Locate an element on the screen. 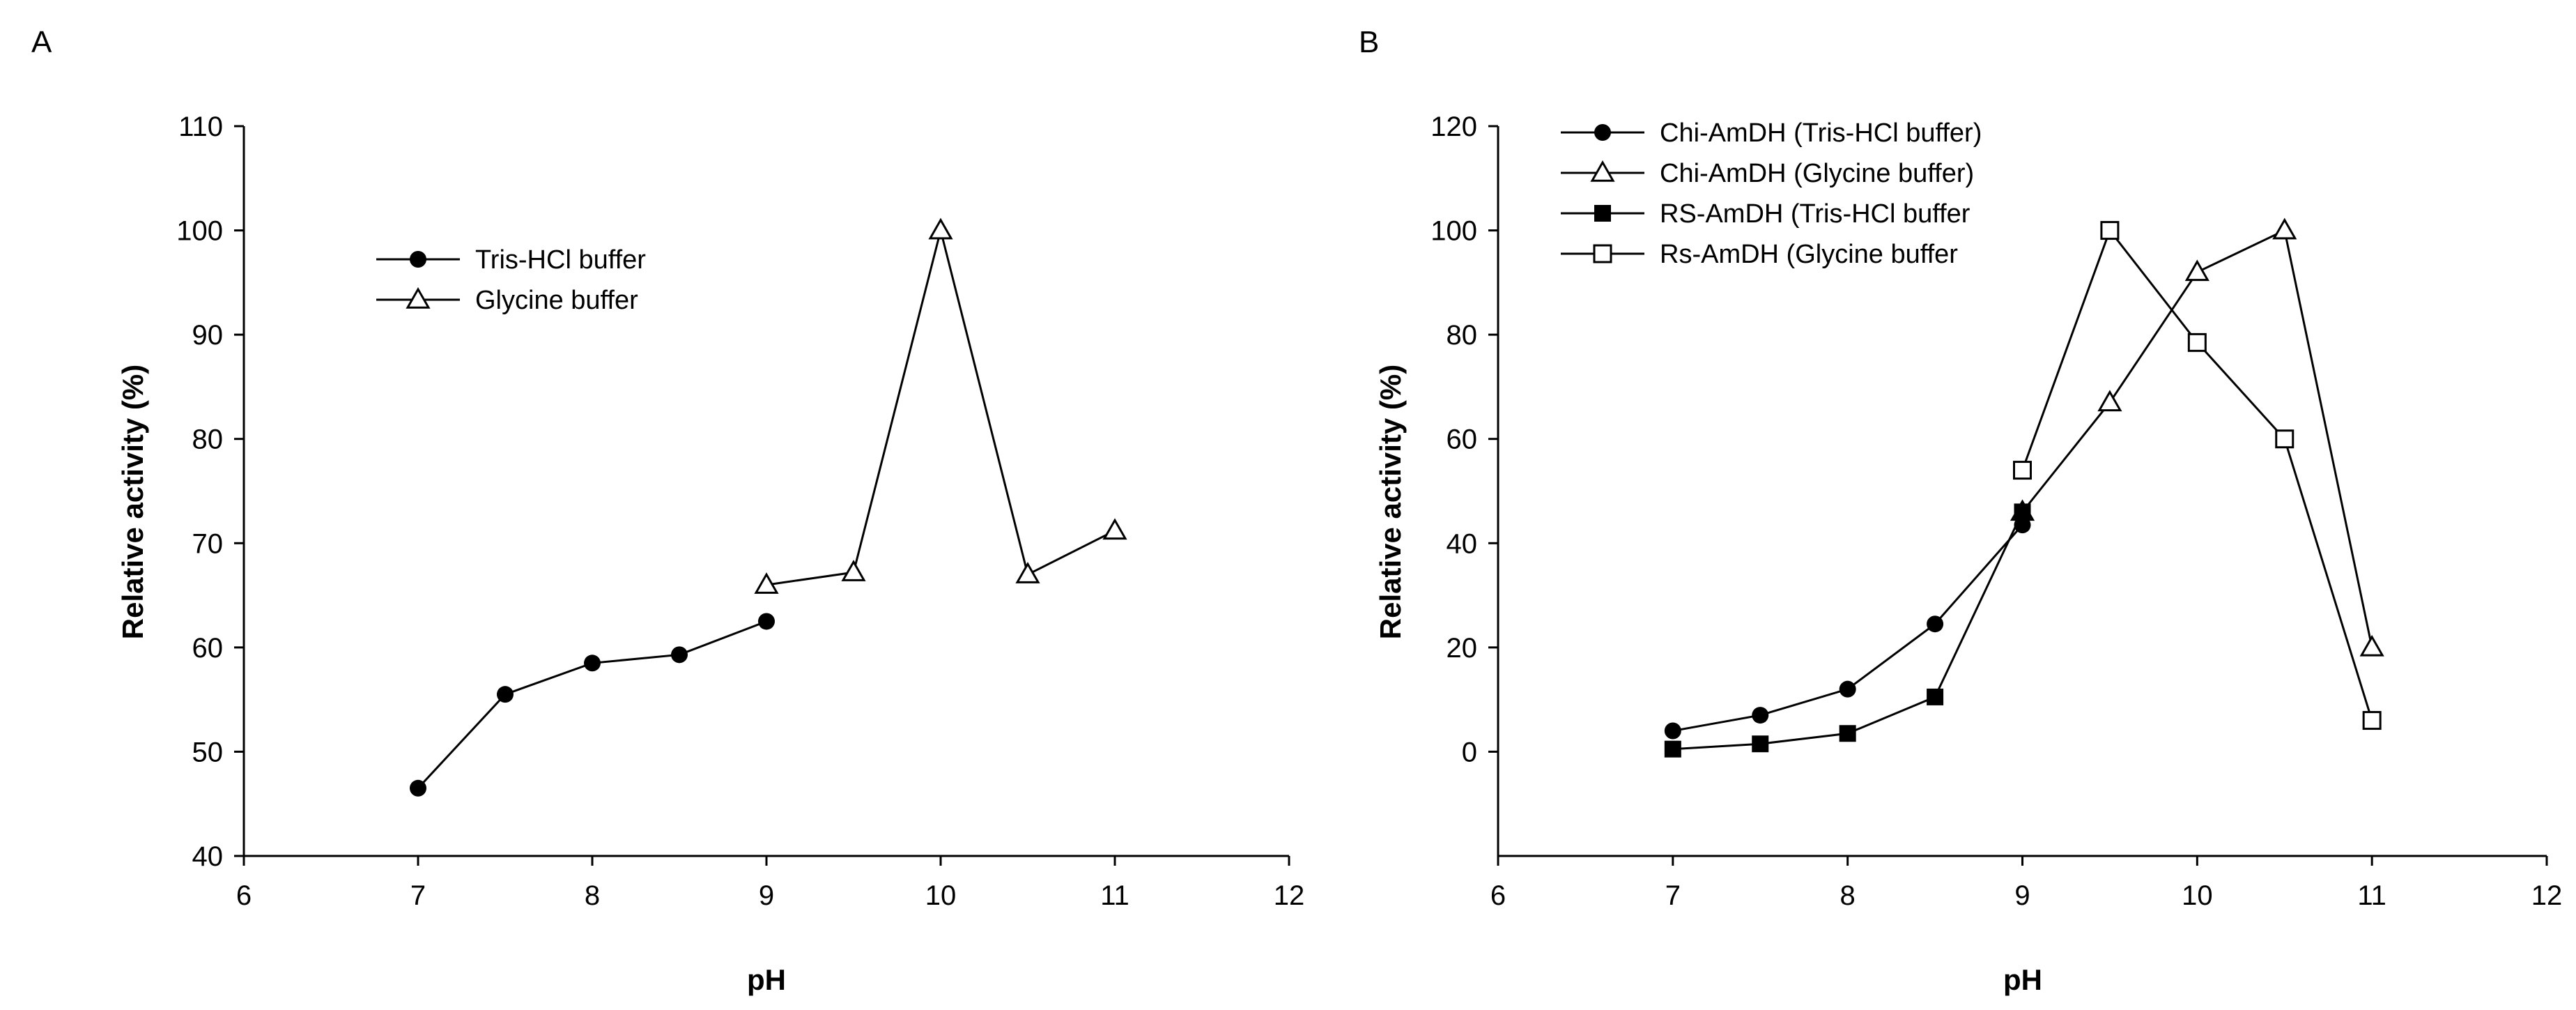  panel-a-x-tick-label: 6 is located at coordinates (244, 895).